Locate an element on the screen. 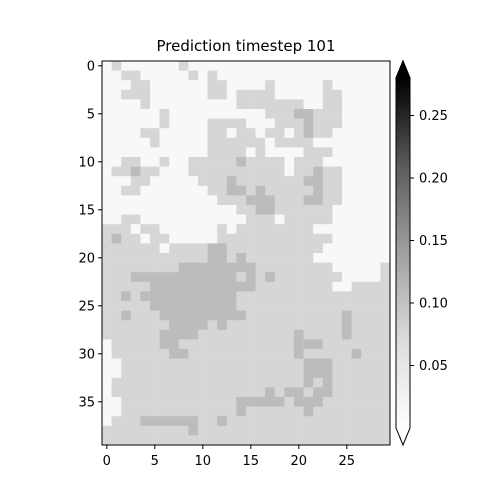  colorbar: 0.05 0.10 0.15 0.20 0.25 is located at coordinates (421, 253).